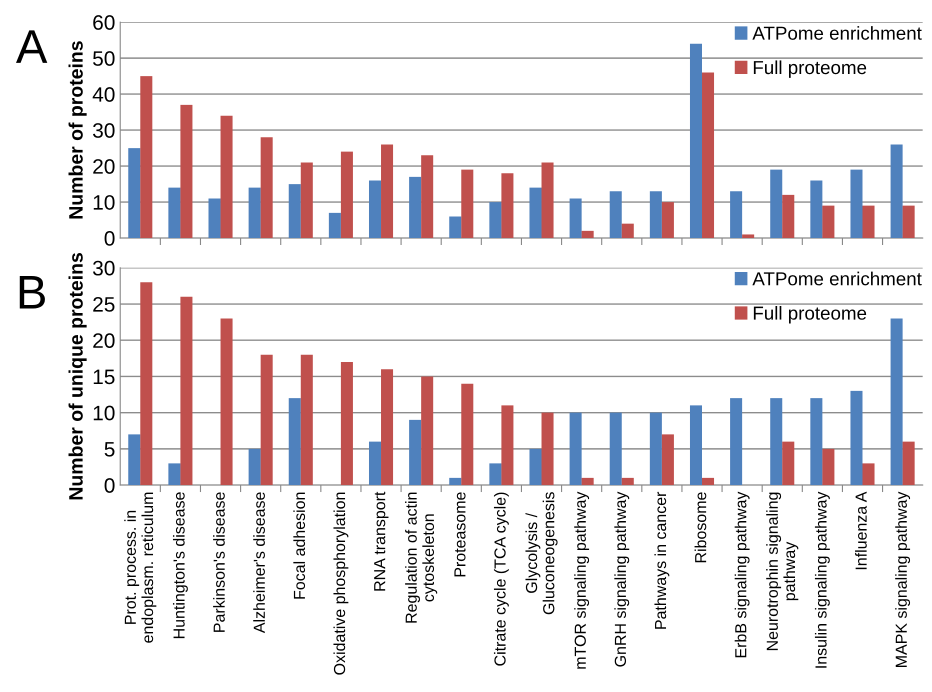 This screenshot has height=692, width=932. What do you see at coordinates (104, 377) in the screenshot?
I see `y-tick-label: 15` at bounding box center [104, 377].